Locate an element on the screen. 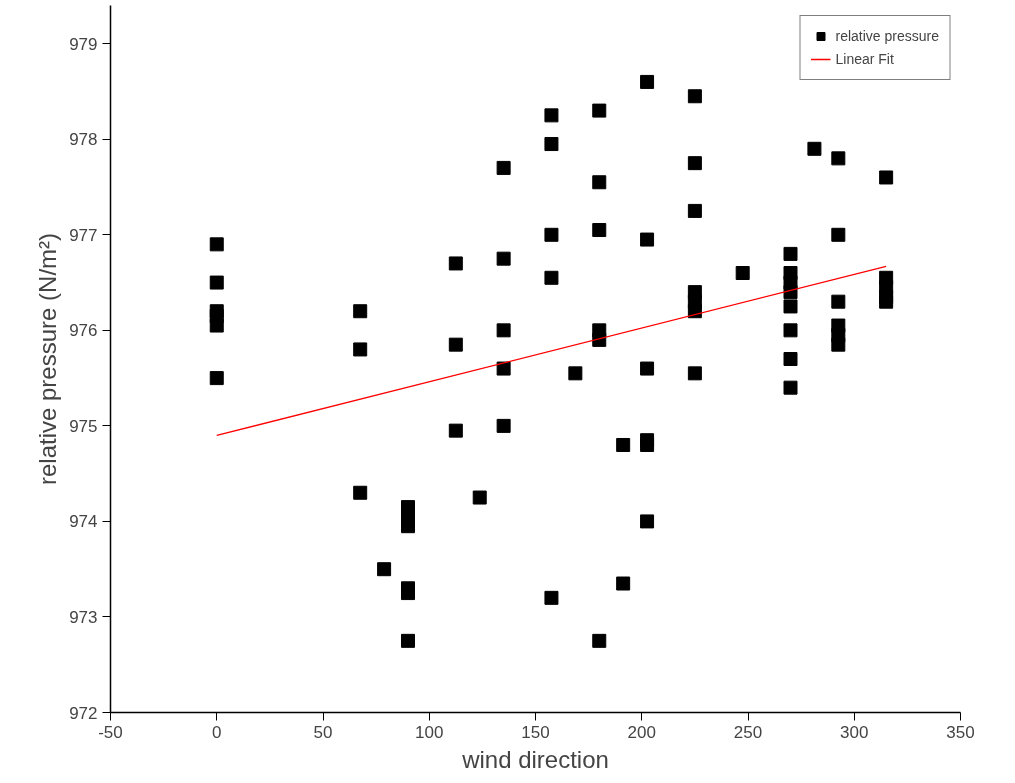 Image resolution: width=1015 pixels, height=783 pixels. y-tick-label: 973 is located at coordinates (83, 617).